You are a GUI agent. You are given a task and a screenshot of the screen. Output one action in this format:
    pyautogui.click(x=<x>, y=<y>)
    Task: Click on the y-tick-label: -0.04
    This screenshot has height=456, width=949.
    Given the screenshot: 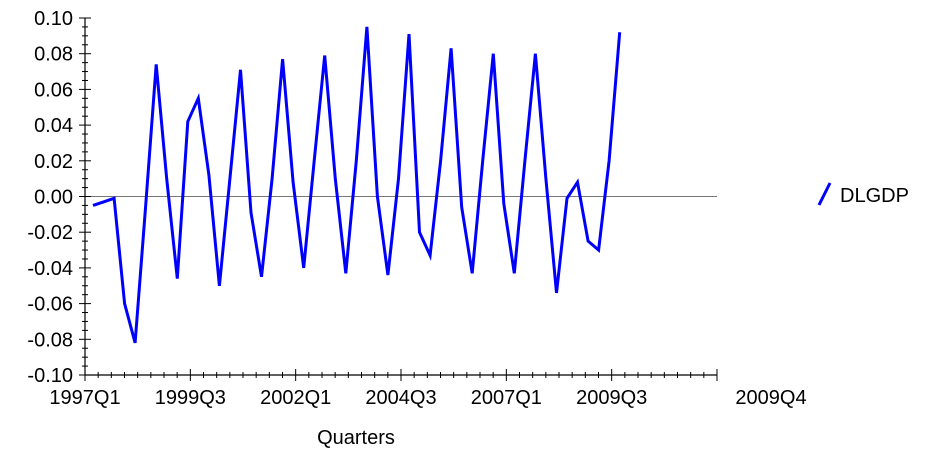 What is the action you would take?
    pyautogui.click(x=50, y=269)
    